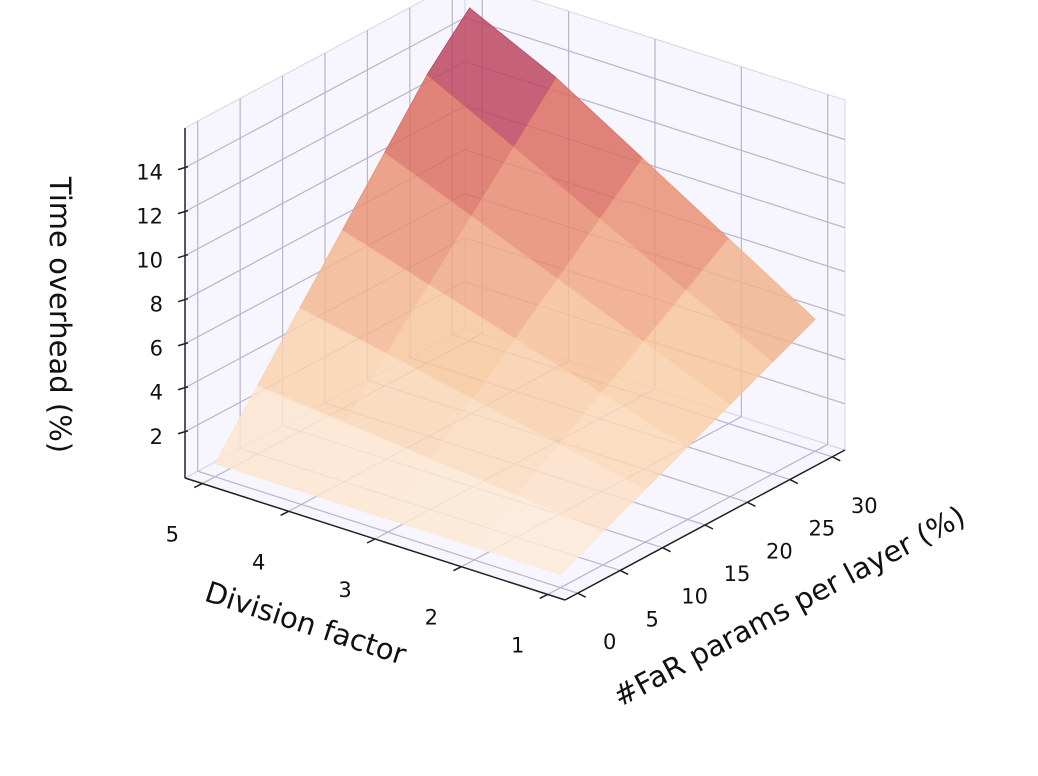 The width and height of the screenshot is (1038, 776). I want to click on y-tick-label: 15, so click(737, 574).